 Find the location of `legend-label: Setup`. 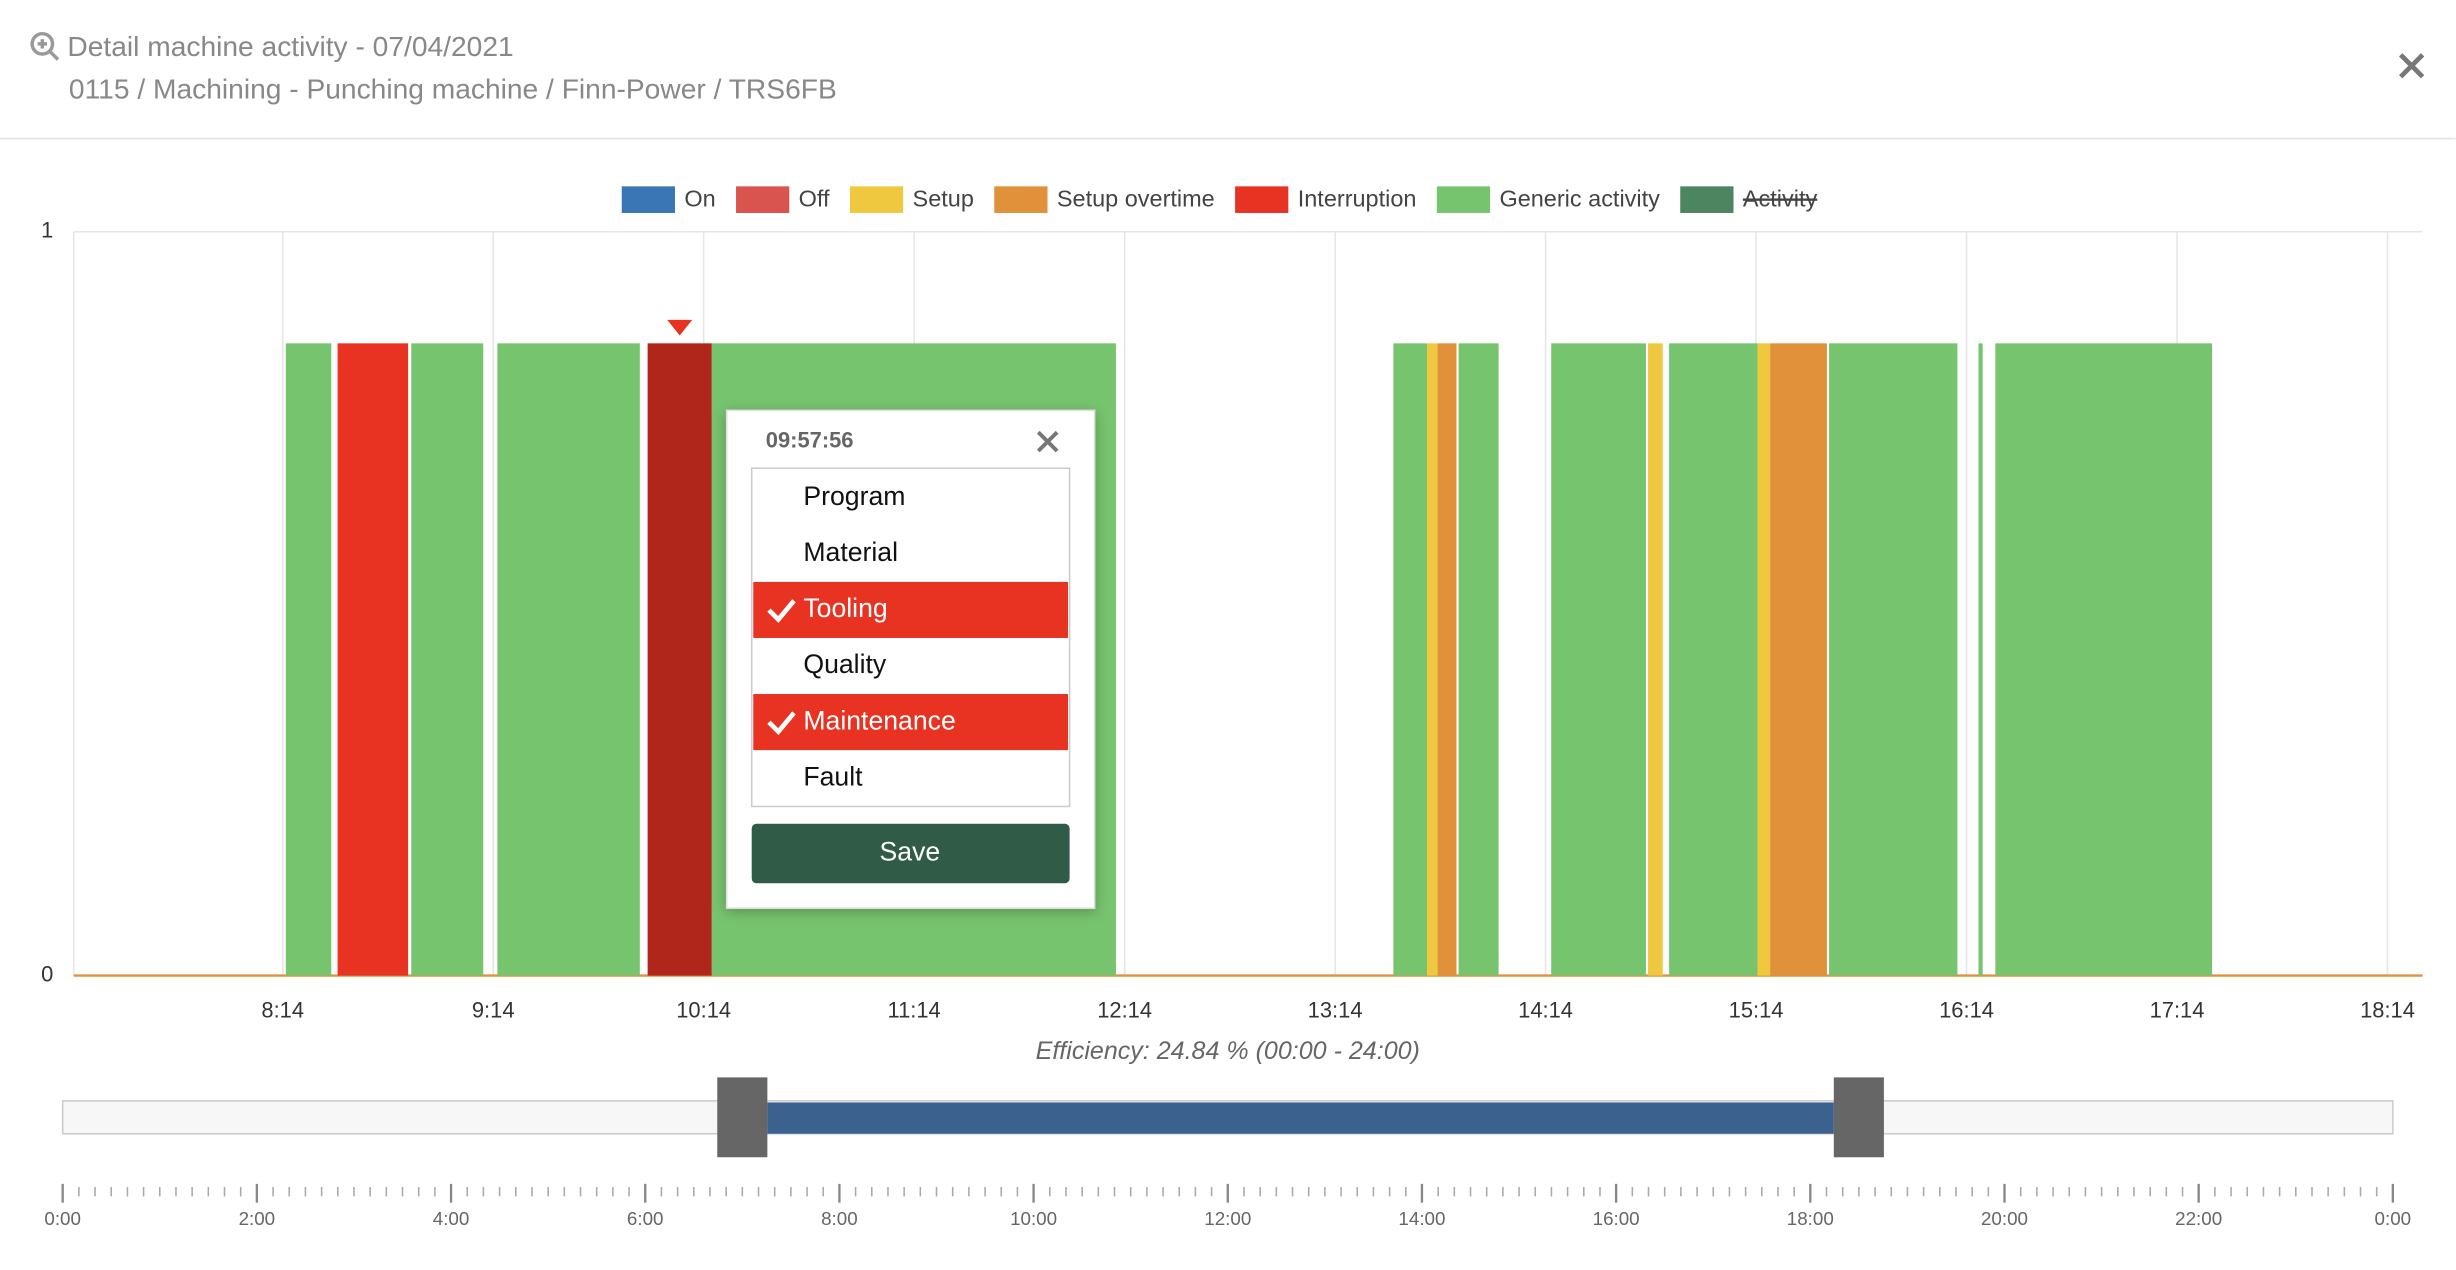

legend-label: Setup is located at coordinates (943, 199).